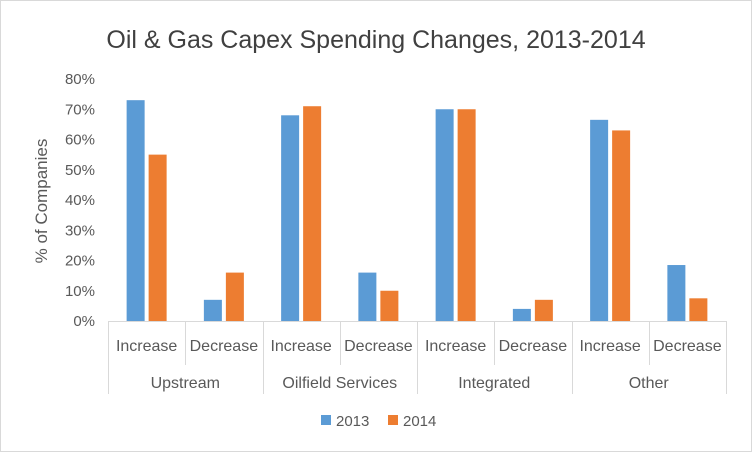  I want to click on y-tick-label: 60%, so click(80, 140).